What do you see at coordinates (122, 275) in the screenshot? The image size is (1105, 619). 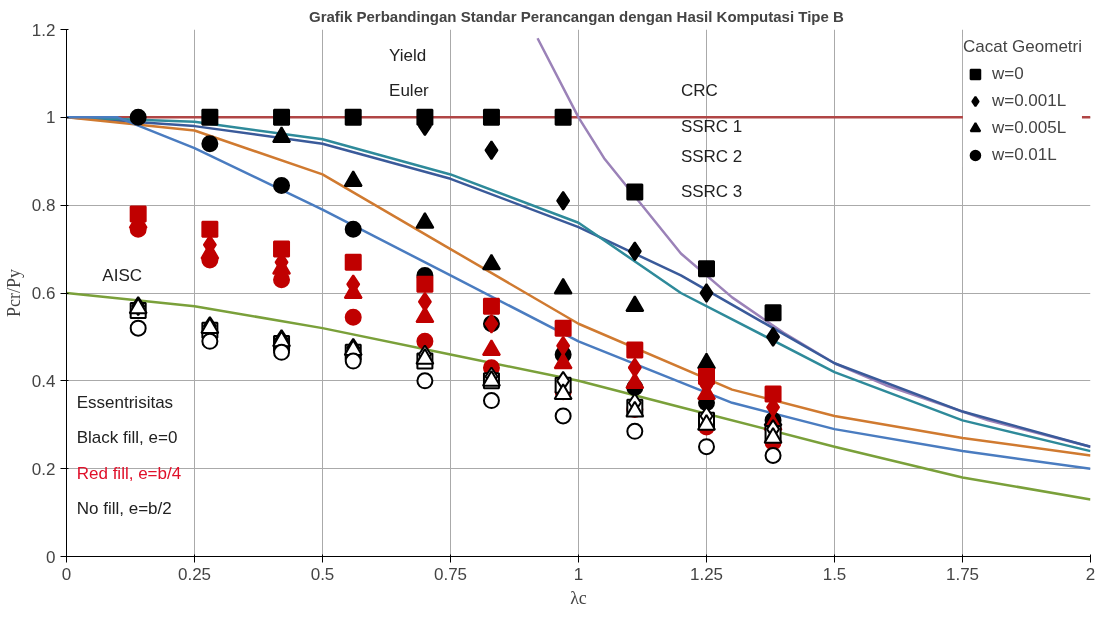 I see `annotation: AISC` at bounding box center [122, 275].